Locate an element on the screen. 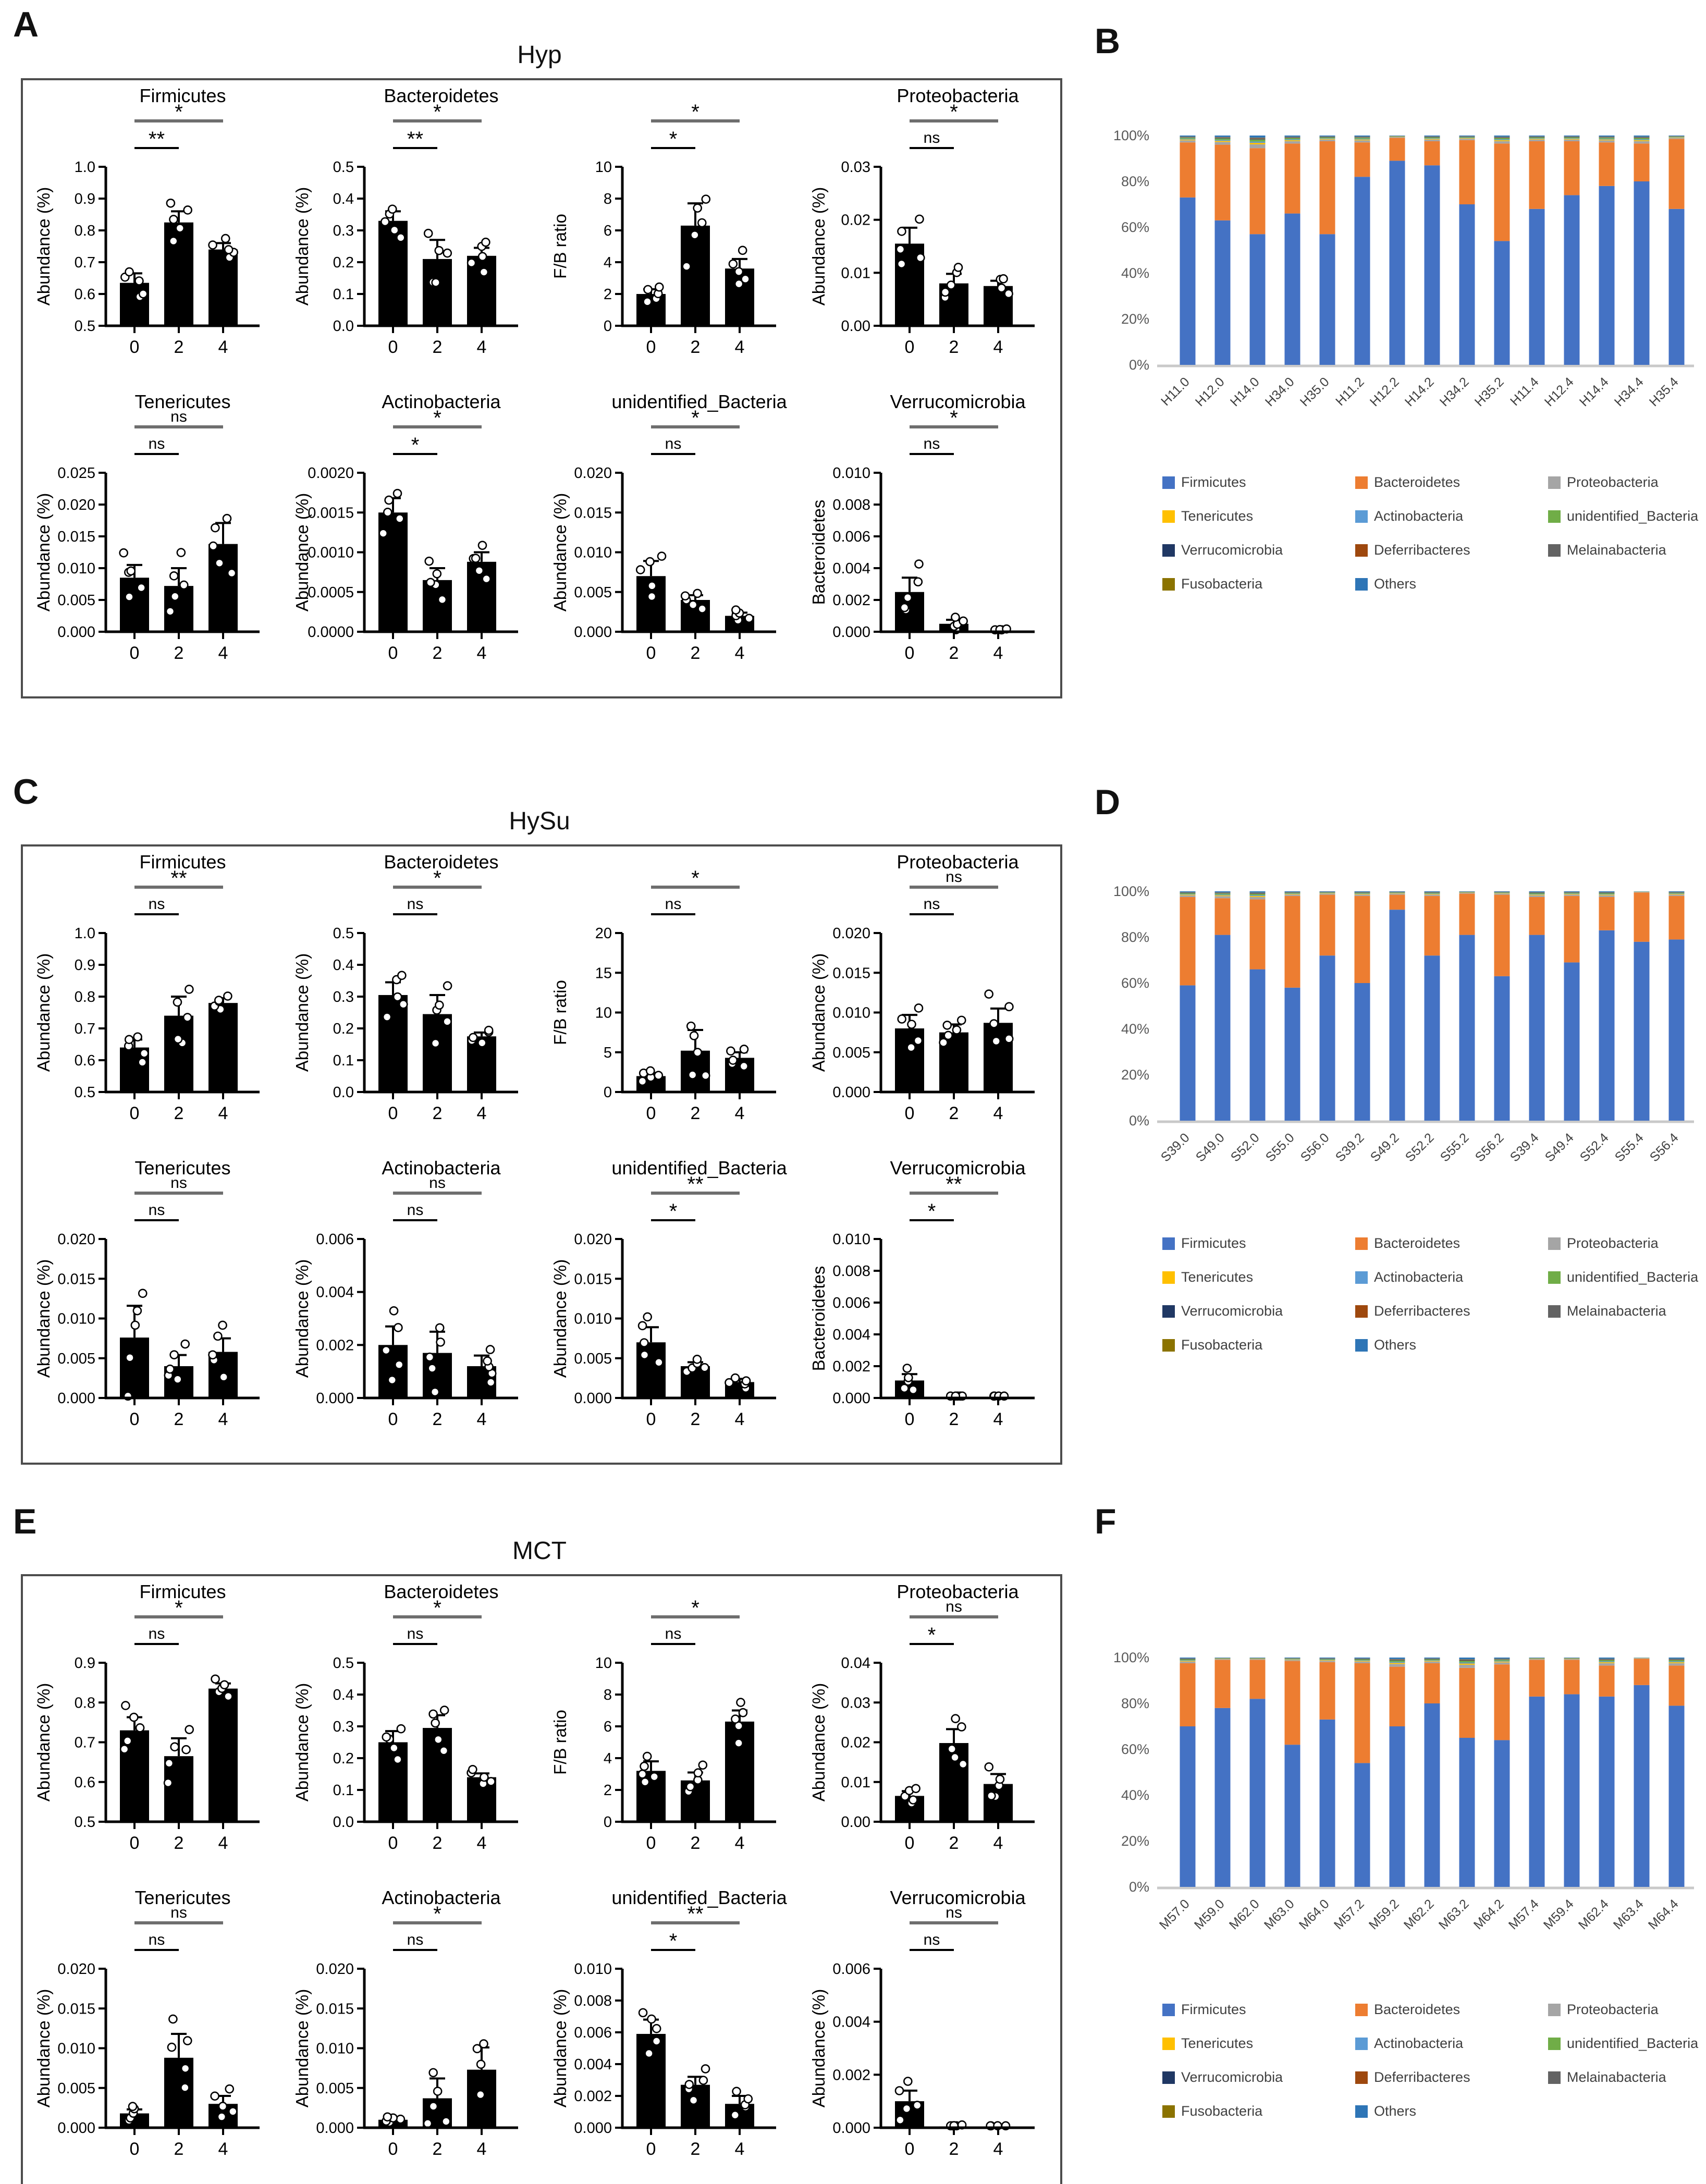  stack-segment-melainabacteria is located at coordinates (1607, 1659).